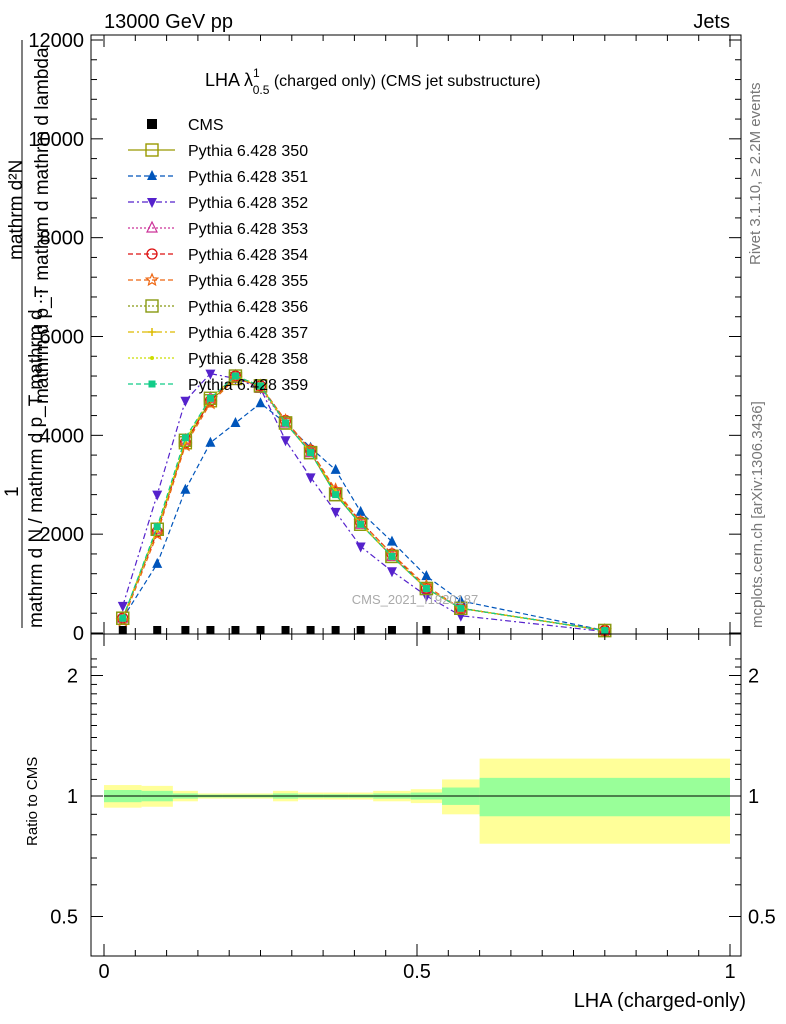 The image size is (786, 1024). I want to click on main-y-tick-label: 12000, so click(56, 41).